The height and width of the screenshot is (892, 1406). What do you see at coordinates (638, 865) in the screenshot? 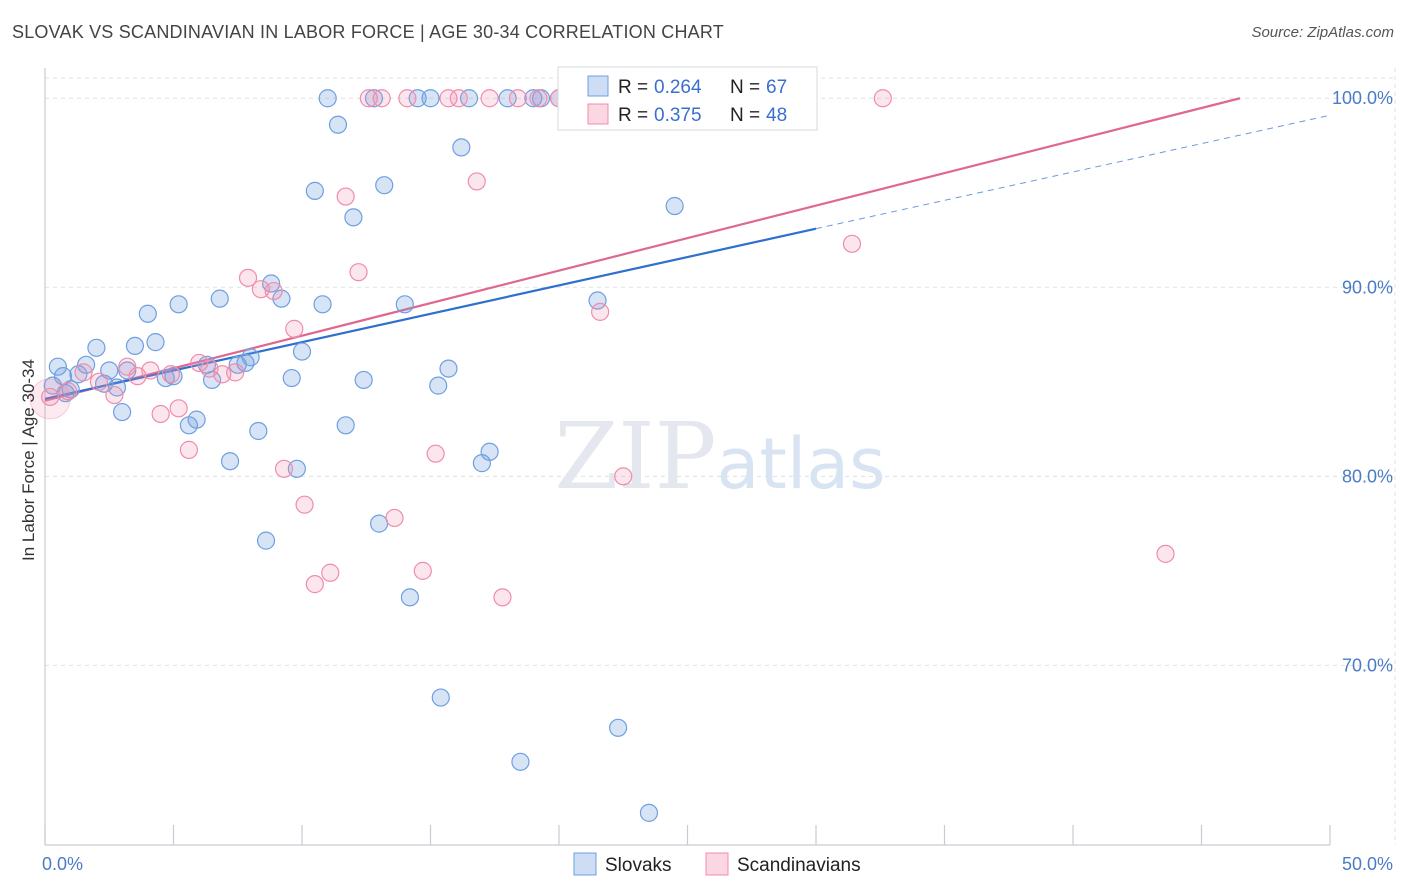
I see `slovaks-legend-label: Slovaks` at bounding box center [638, 865].